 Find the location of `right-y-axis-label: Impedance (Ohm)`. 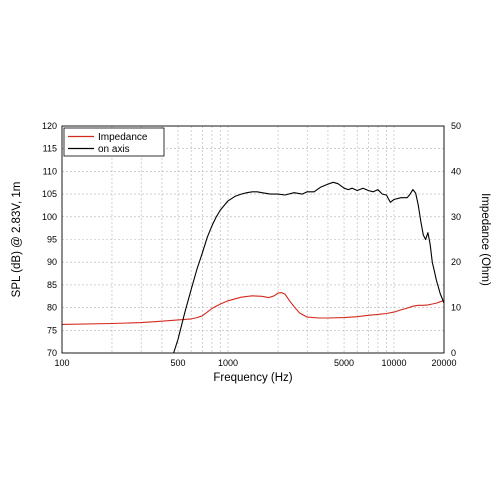

right-y-axis-label: Impedance (Ohm) is located at coordinates (485, 239).